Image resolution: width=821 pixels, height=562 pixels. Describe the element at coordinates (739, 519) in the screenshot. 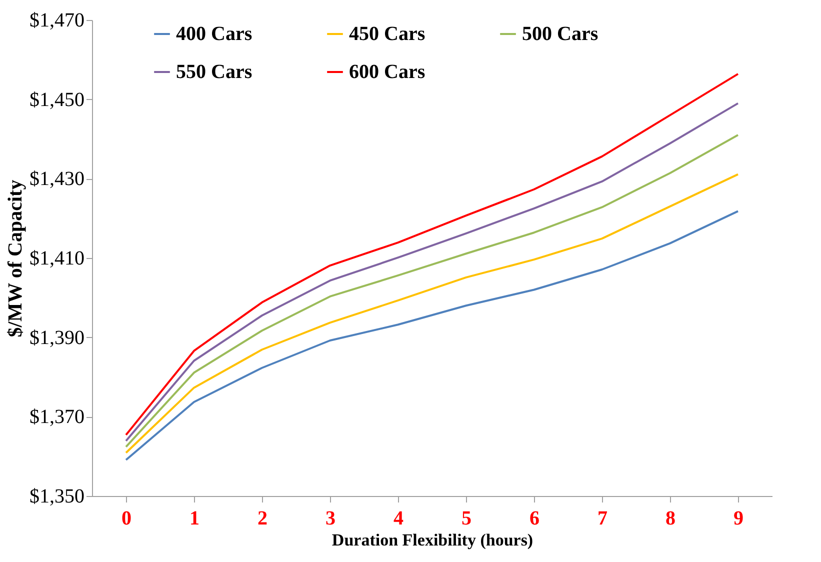

I see `x-tick-label: 9` at that location.